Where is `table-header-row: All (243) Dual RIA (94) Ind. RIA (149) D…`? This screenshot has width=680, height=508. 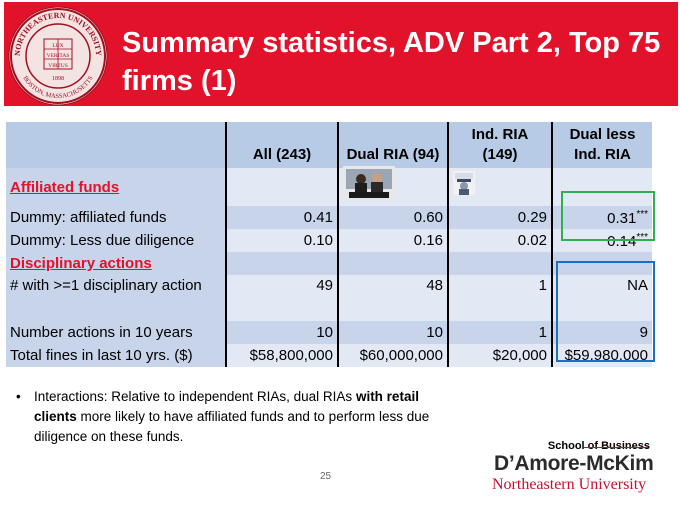
table-header-row: All (243) Dual RIA (94) Ind. RIA (149) D… is located at coordinates (329, 145).